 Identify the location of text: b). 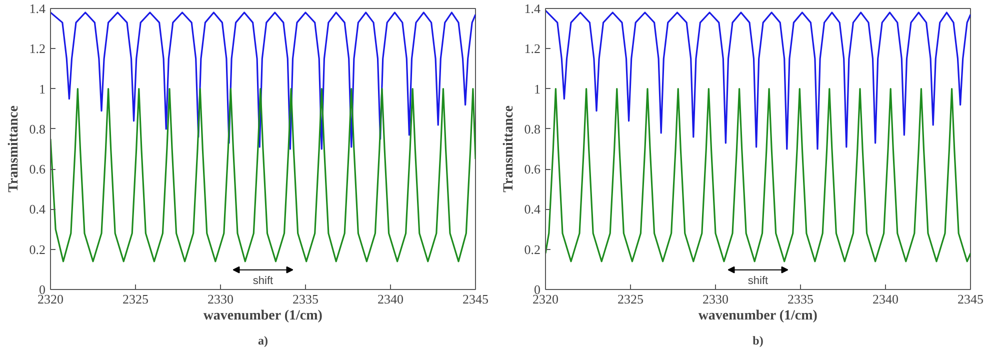
(758, 341).